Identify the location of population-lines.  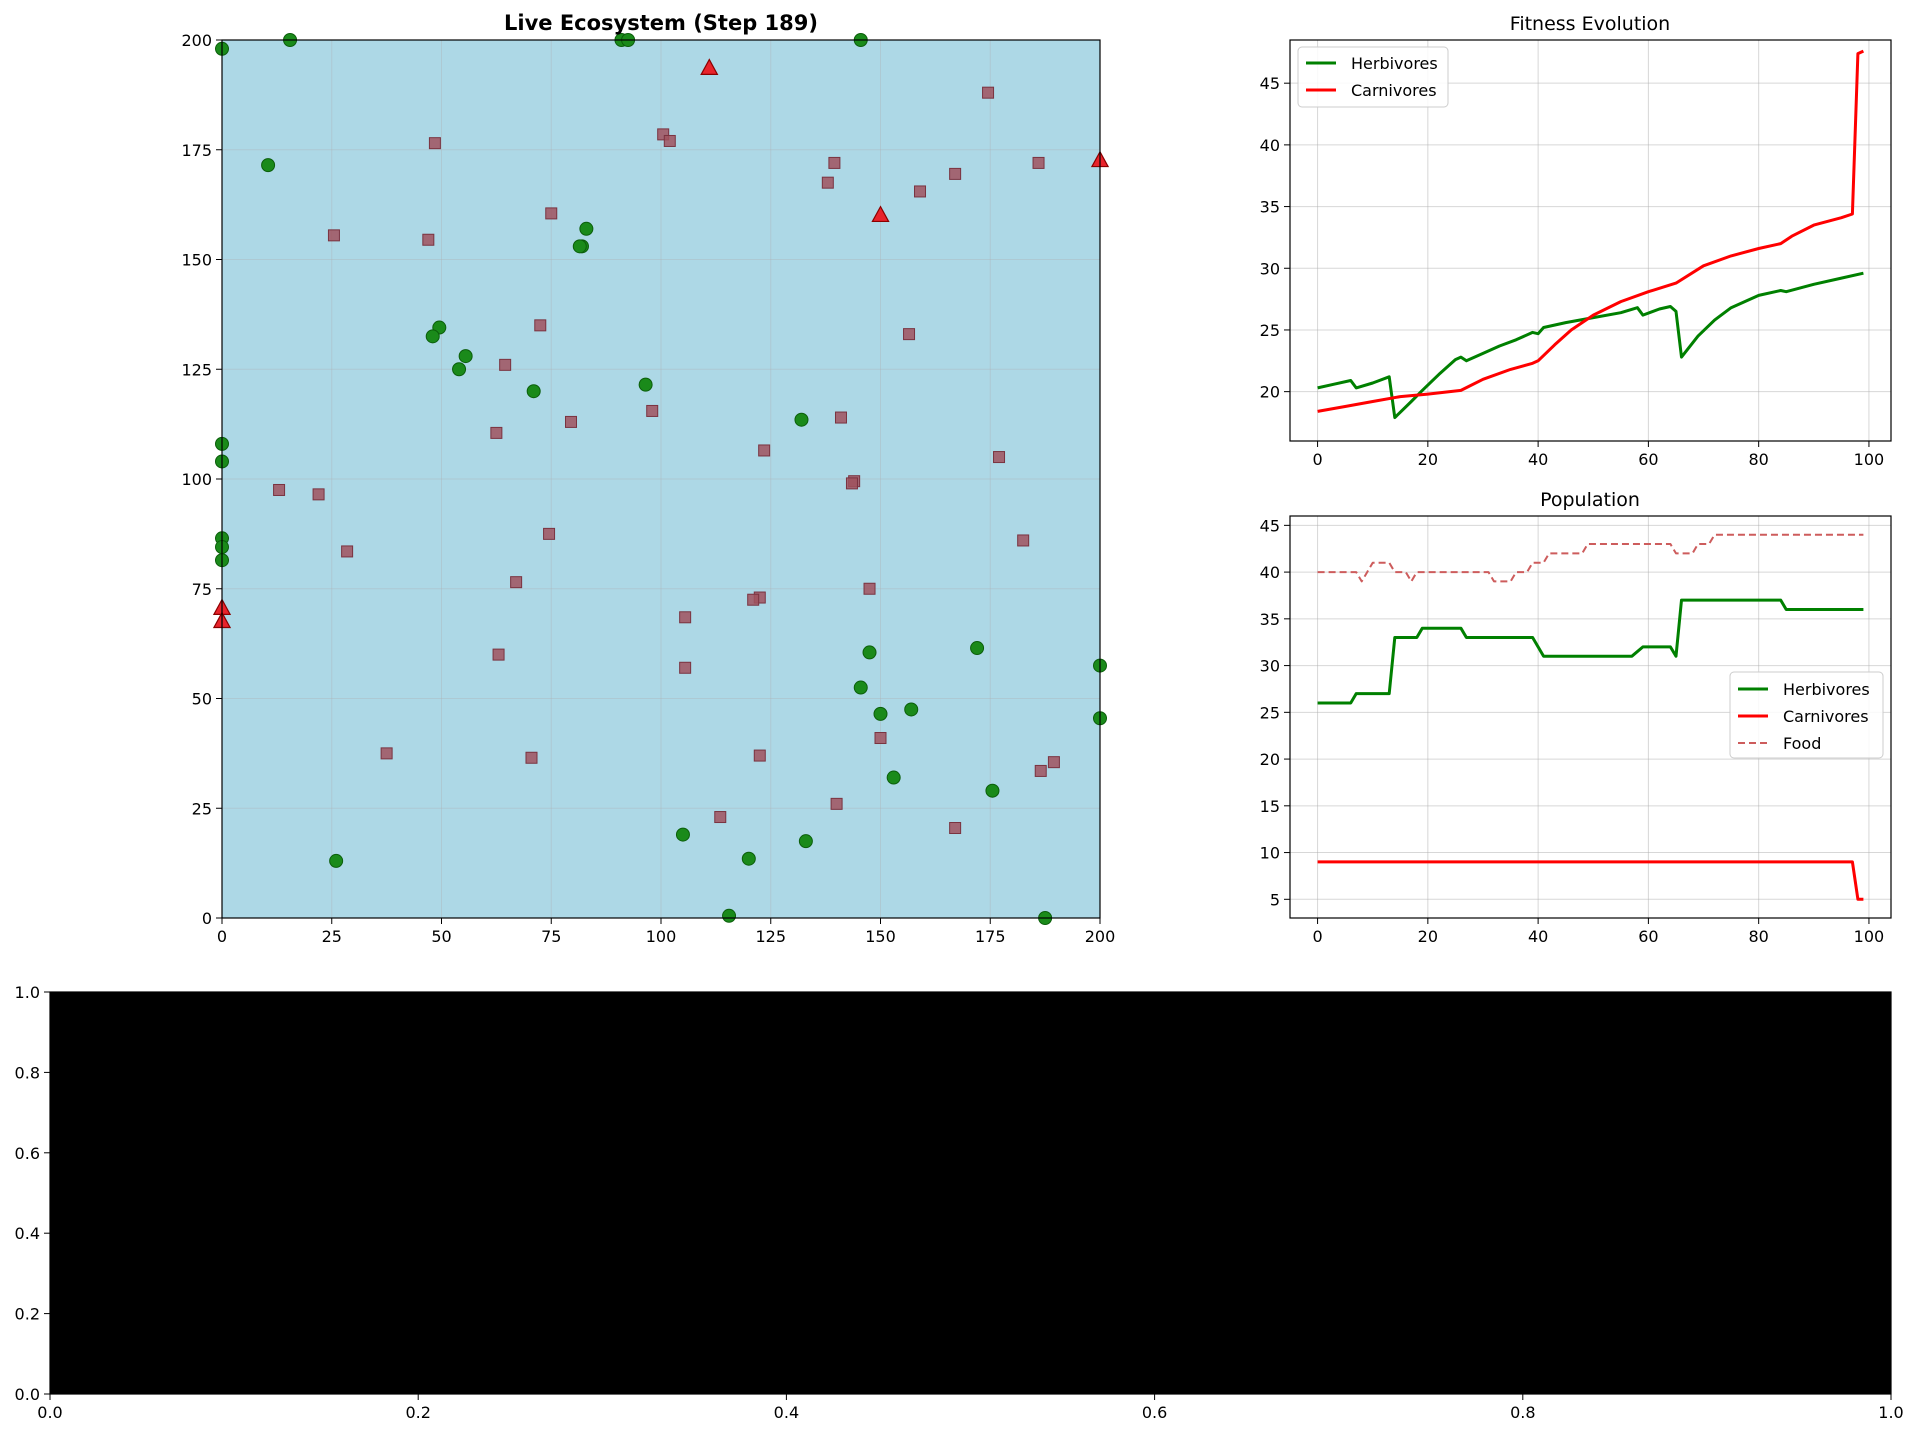
(1590, 717).